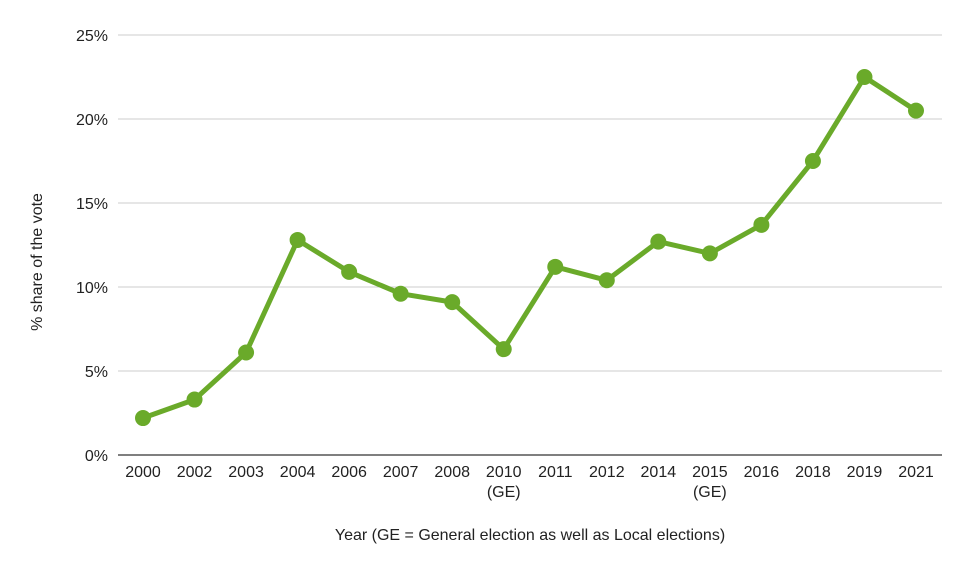 The image size is (969, 571). I want to click on x-tick-label: 2002, so click(195, 472).